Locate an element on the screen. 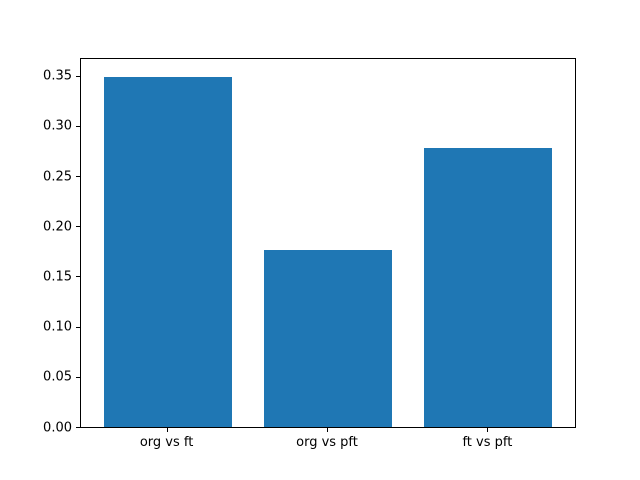  y-tick-label: 0.20 is located at coordinates (57, 227).